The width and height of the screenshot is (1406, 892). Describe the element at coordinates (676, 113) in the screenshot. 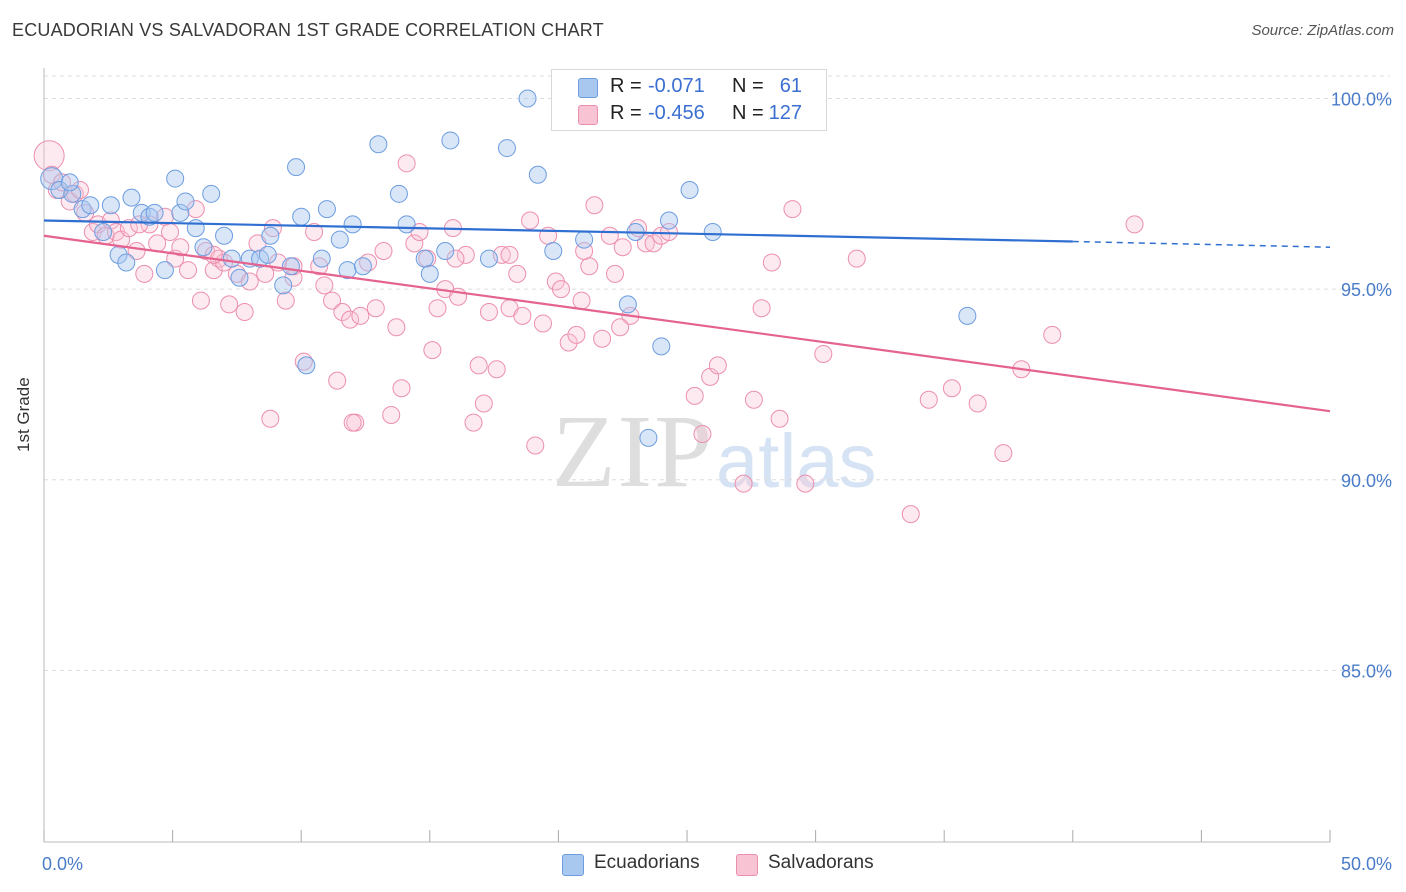

I see `legend-r-value: -0.456` at that location.